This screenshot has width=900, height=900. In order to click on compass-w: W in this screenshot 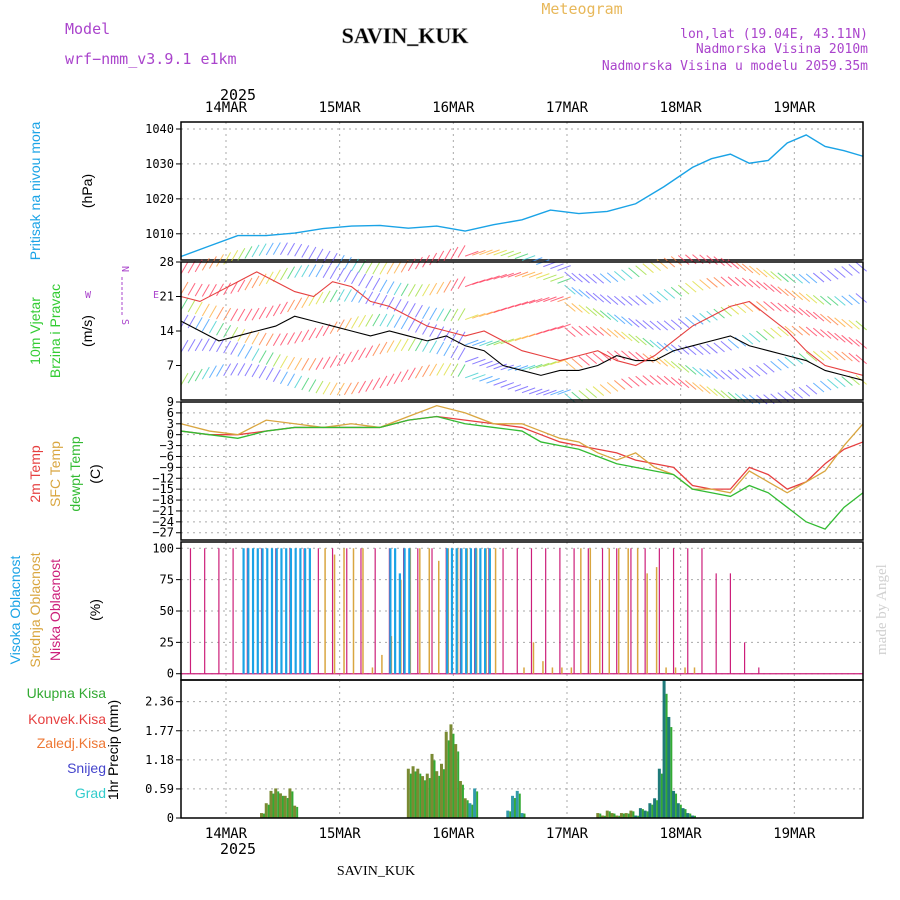, I will do `click(88, 295)`.